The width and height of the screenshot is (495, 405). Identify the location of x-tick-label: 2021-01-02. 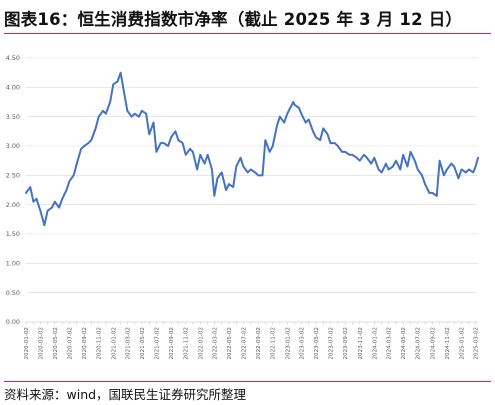
(114, 343).